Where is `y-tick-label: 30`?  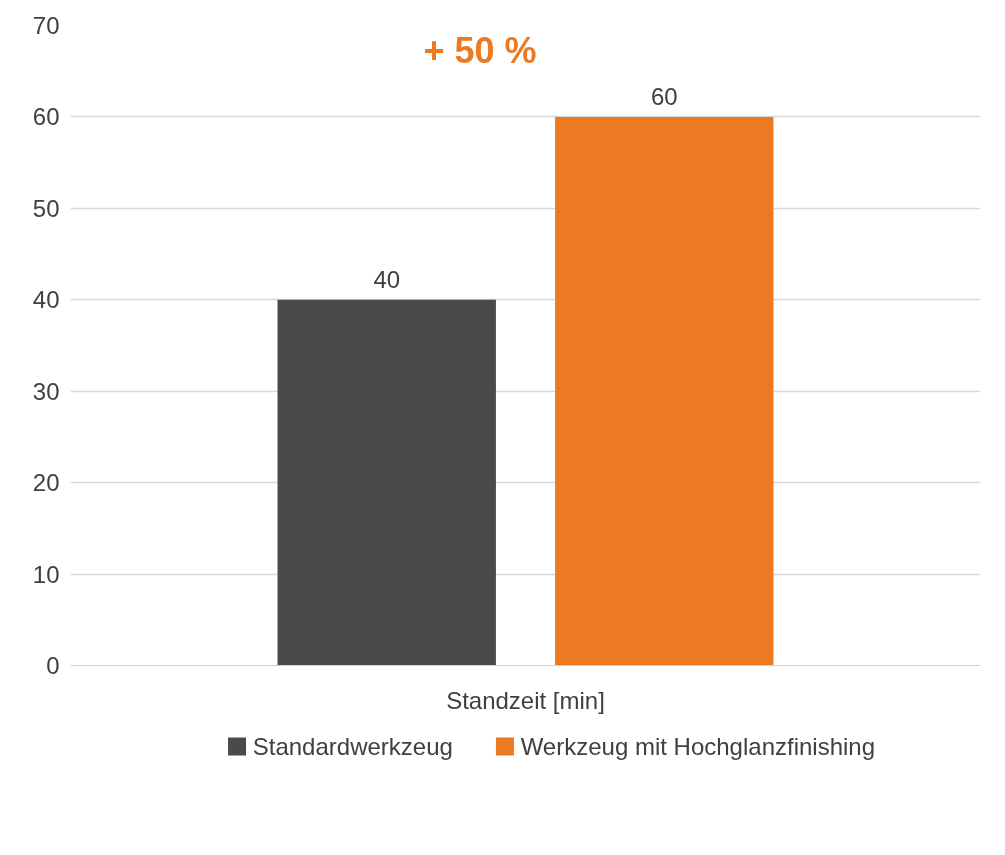
y-tick-label: 30 is located at coordinates (46, 391).